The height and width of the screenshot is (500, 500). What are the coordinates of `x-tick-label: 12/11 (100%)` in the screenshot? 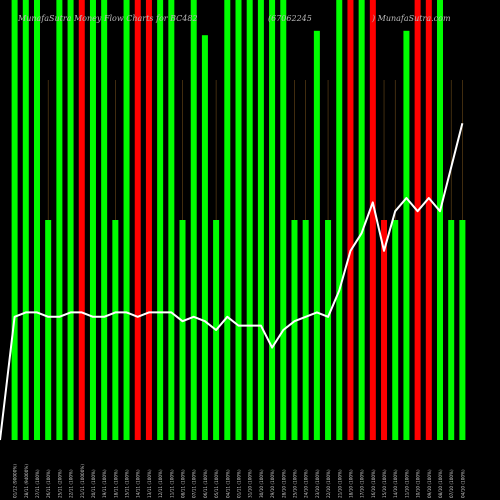 It's located at (160, 483).